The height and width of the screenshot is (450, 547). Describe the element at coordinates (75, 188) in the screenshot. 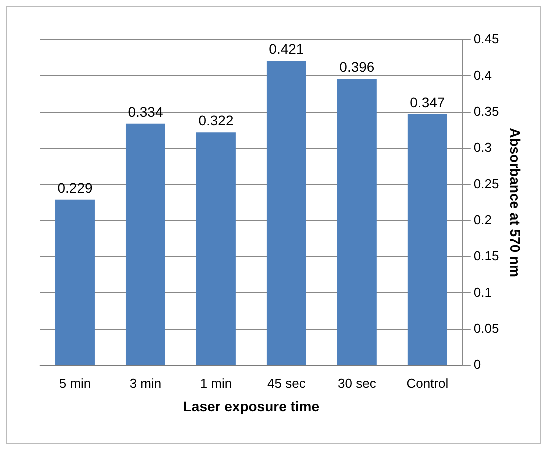

I see `data-label: 0.229` at that location.